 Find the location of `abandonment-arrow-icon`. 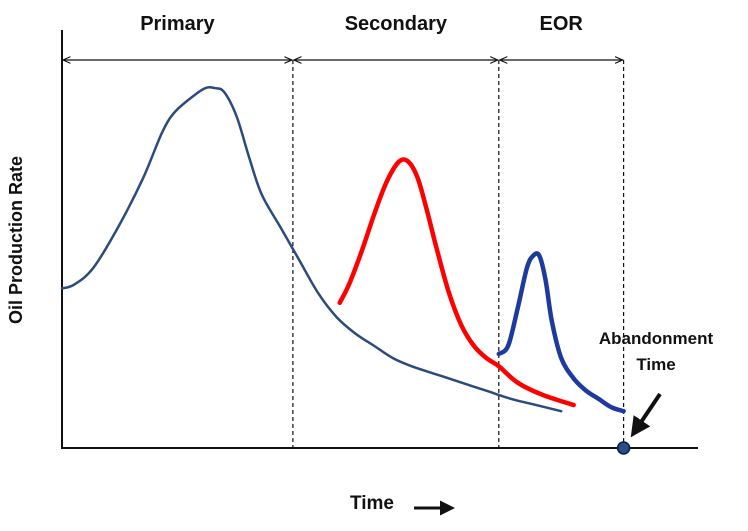

abandonment-arrow-icon is located at coordinates (646, 415).